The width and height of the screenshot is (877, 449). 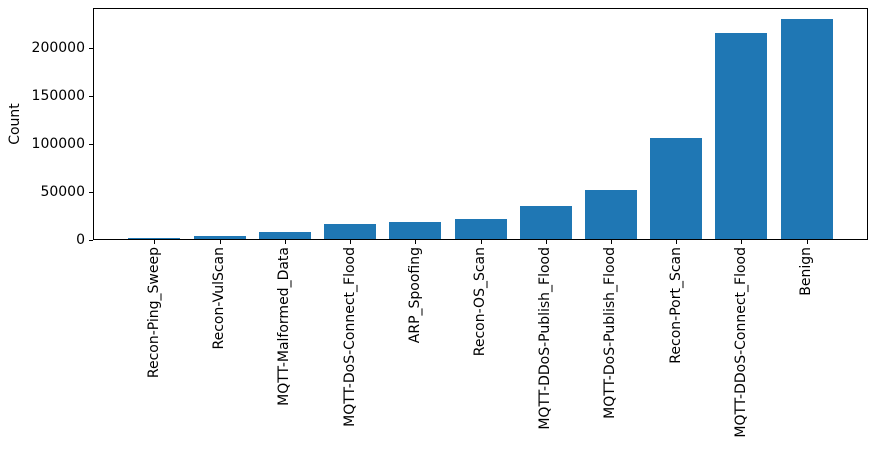 I want to click on x-tick-label: Recon-Ping_Sweep, so click(x=154, y=313).